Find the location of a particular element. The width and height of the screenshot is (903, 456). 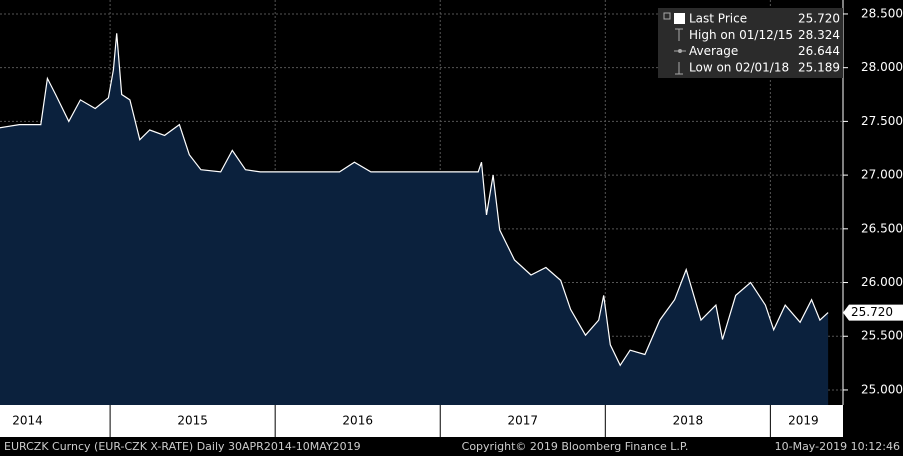

legend-value: 28.324 is located at coordinates (819, 35).